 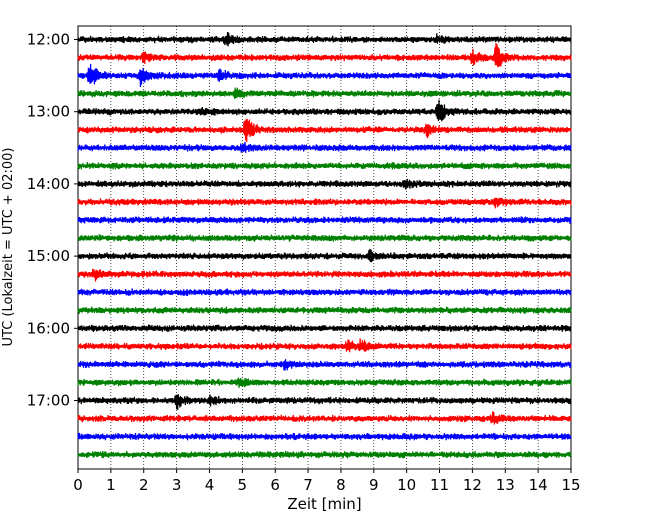 I want to click on x-tick-label: 7, so click(x=308, y=485).